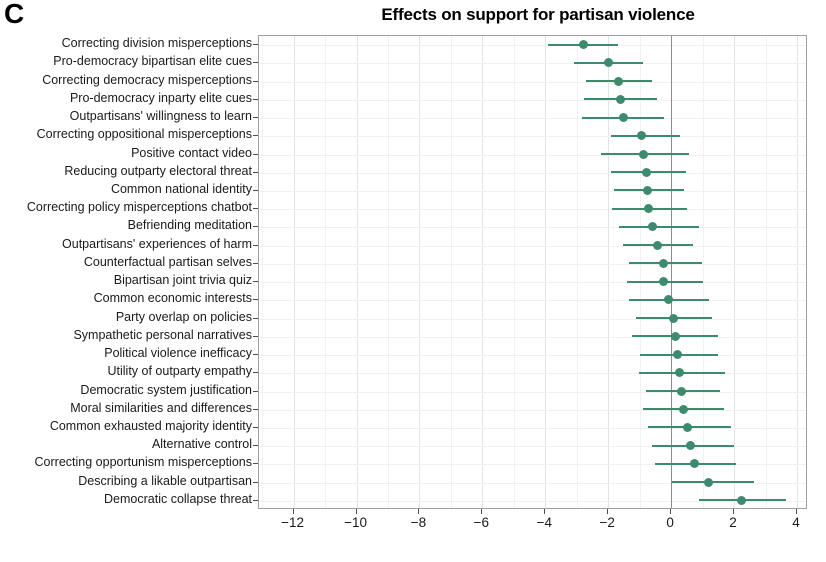  Describe the element at coordinates (733, 522) in the screenshot. I see `x-axis-tick-label: 2` at that location.